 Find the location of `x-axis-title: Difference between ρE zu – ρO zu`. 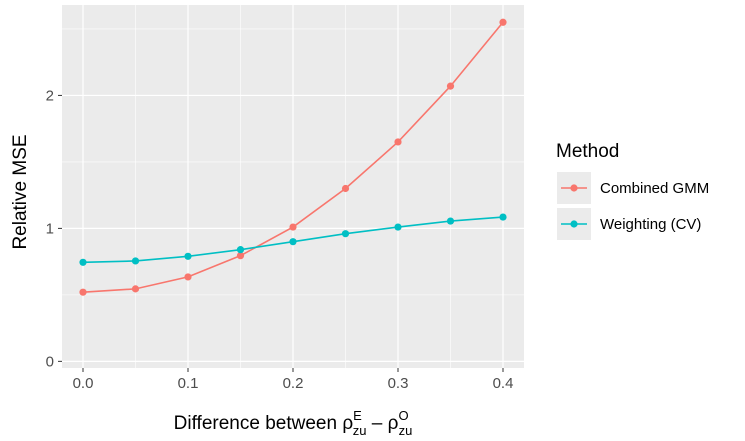

x-axis-title: Difference between ρE zu – ρO zu is located at coordinates (293, 423).